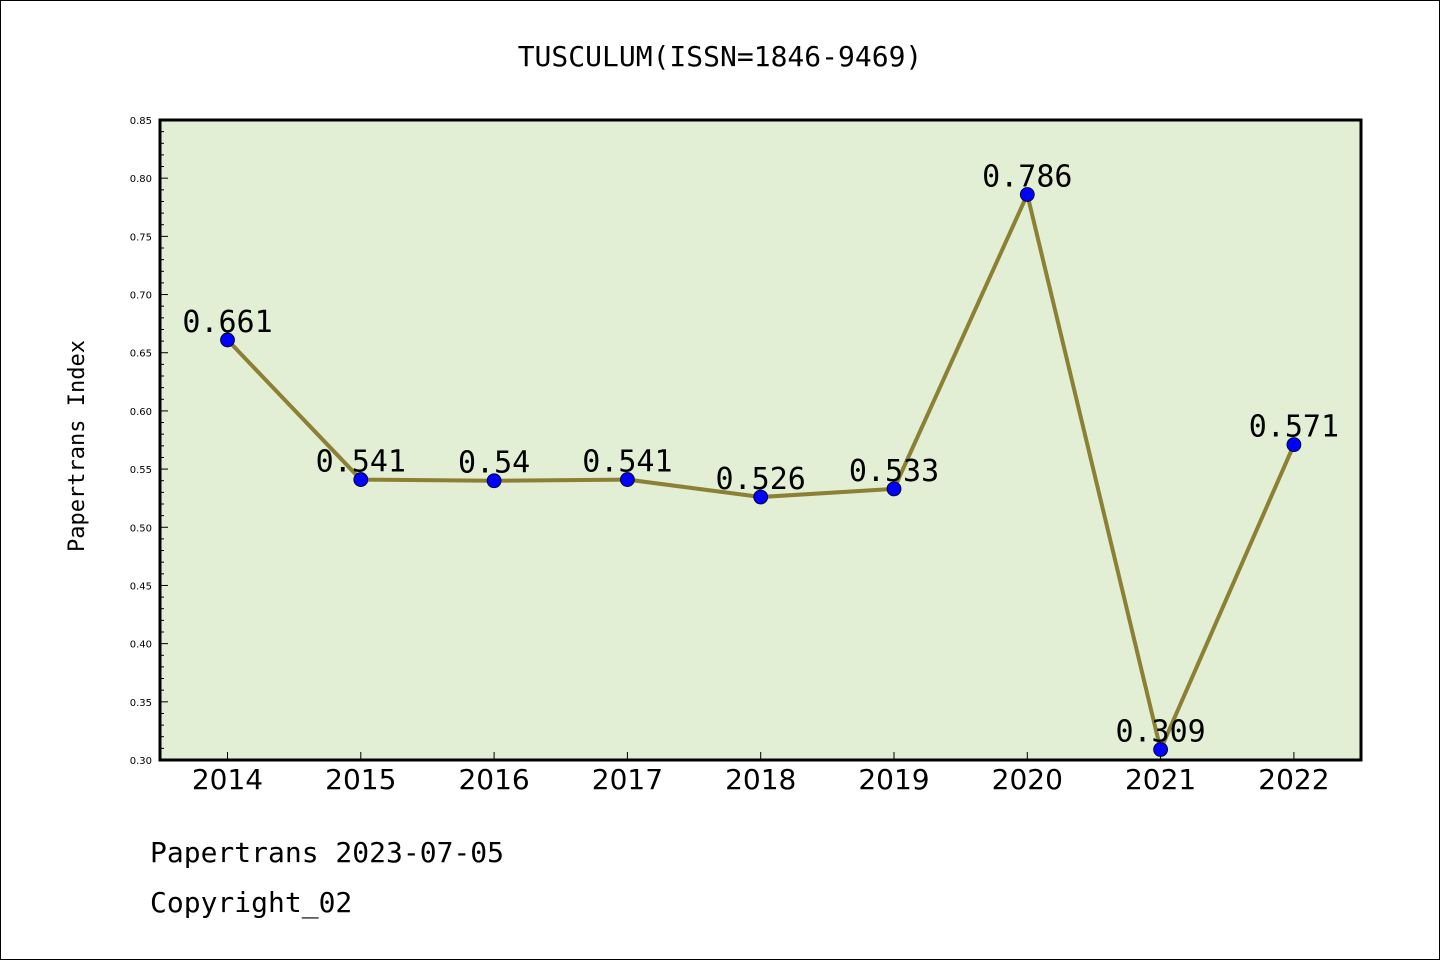 This screenshot has width=1440, height=960. What do you see at coordinates (141, 703) in the screenshot?
I see `y-tick-label: 0.35` at bounding box center [141, 703].